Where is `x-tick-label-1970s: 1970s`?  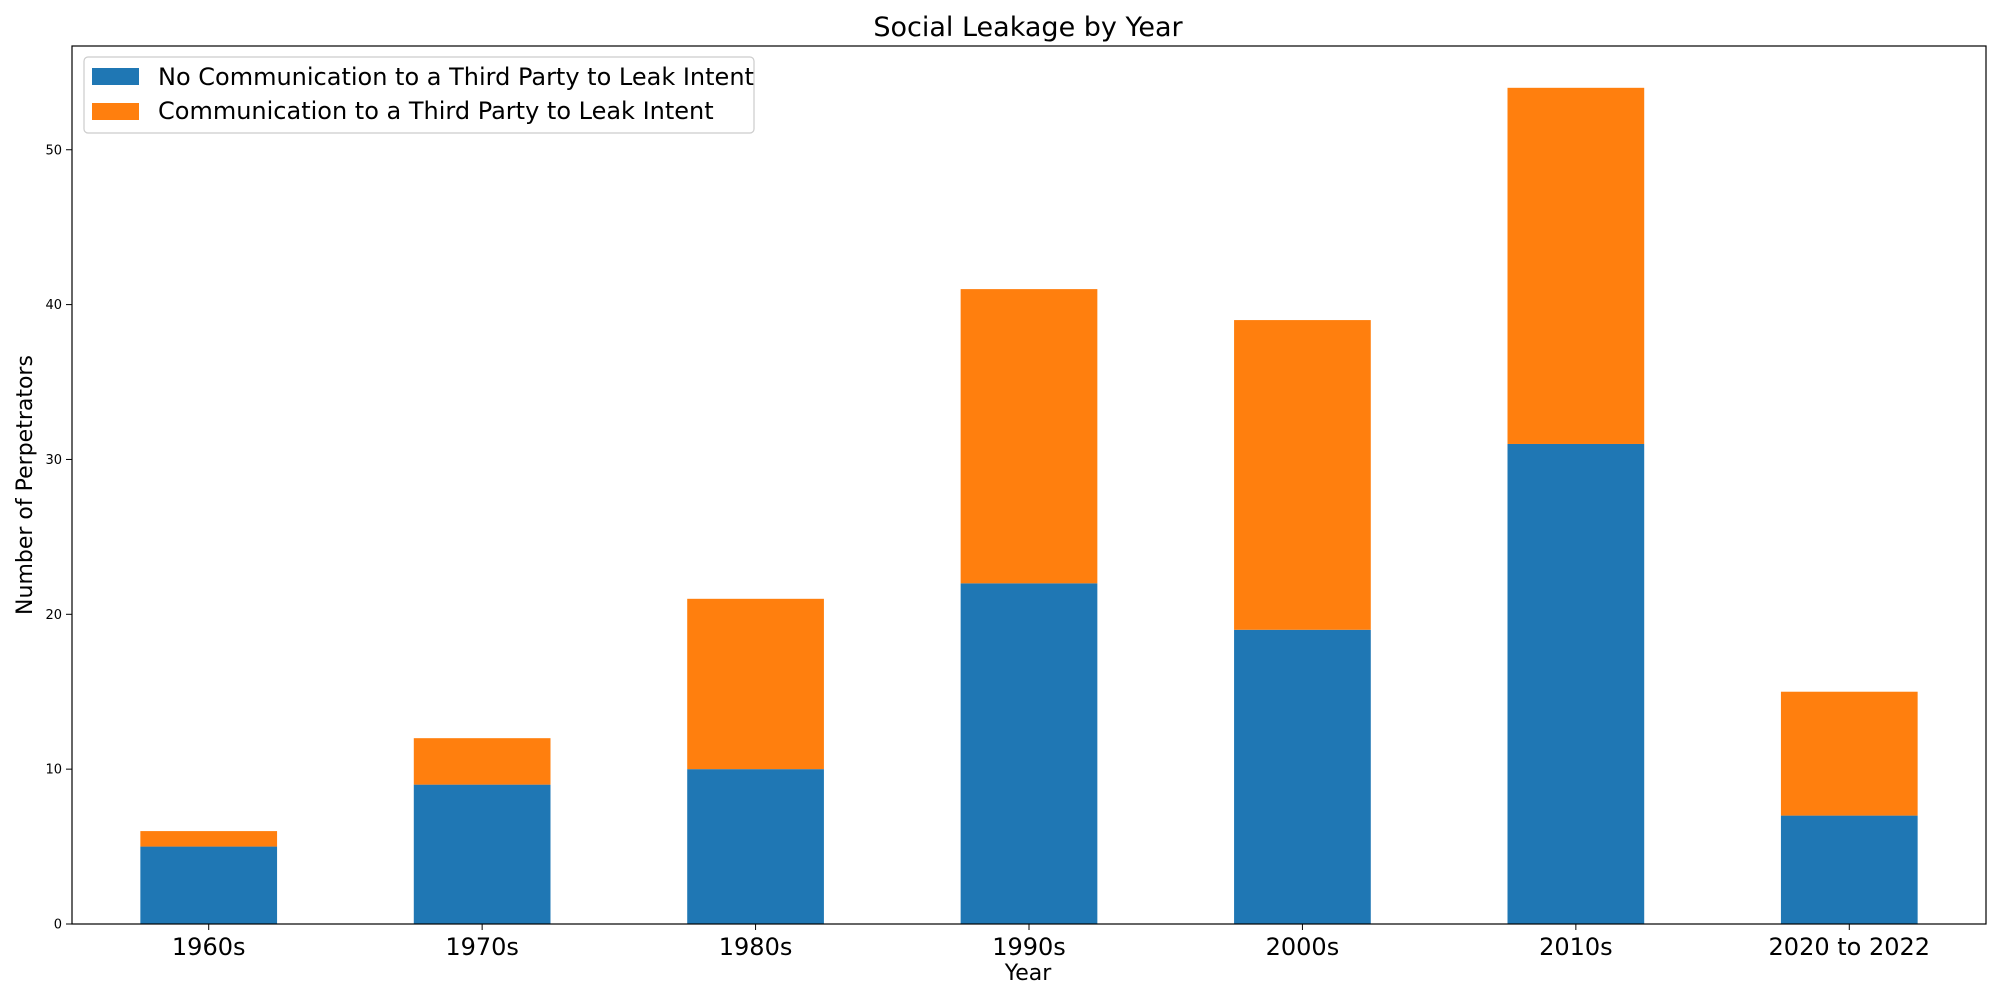 x-tick-label-1970s: 1970s is located at coordinates (482, 947).